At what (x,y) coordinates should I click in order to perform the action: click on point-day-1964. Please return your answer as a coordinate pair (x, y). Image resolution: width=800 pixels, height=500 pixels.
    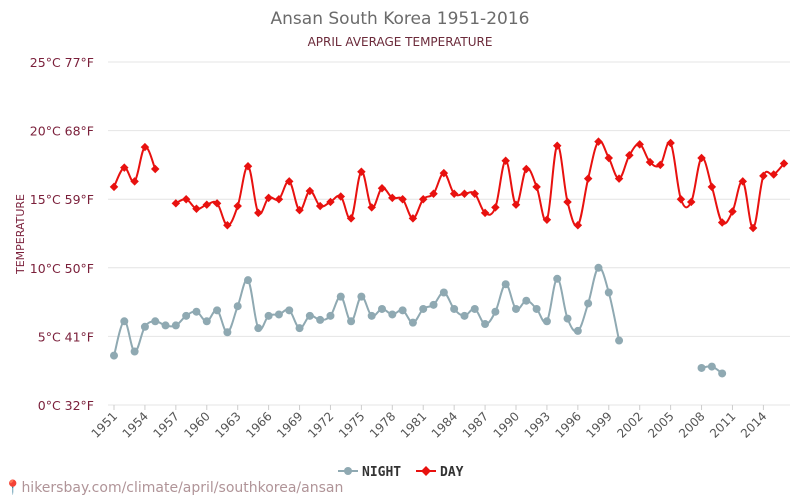
    Looking at the image, I should click on (248, 166).